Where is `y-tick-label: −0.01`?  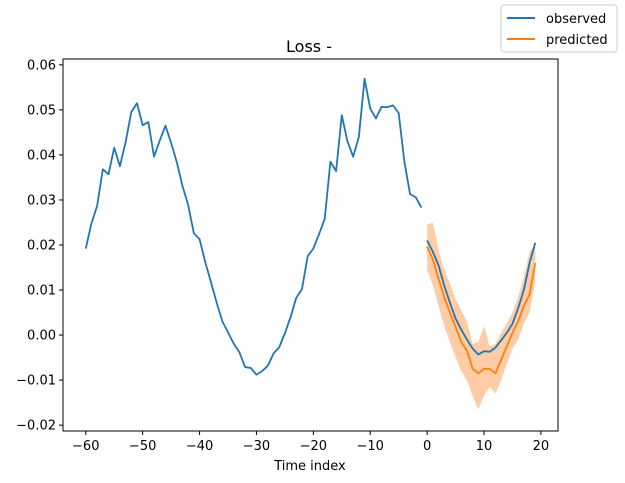
y-tick-label: −0.01 is located at coordinates (36, 381).